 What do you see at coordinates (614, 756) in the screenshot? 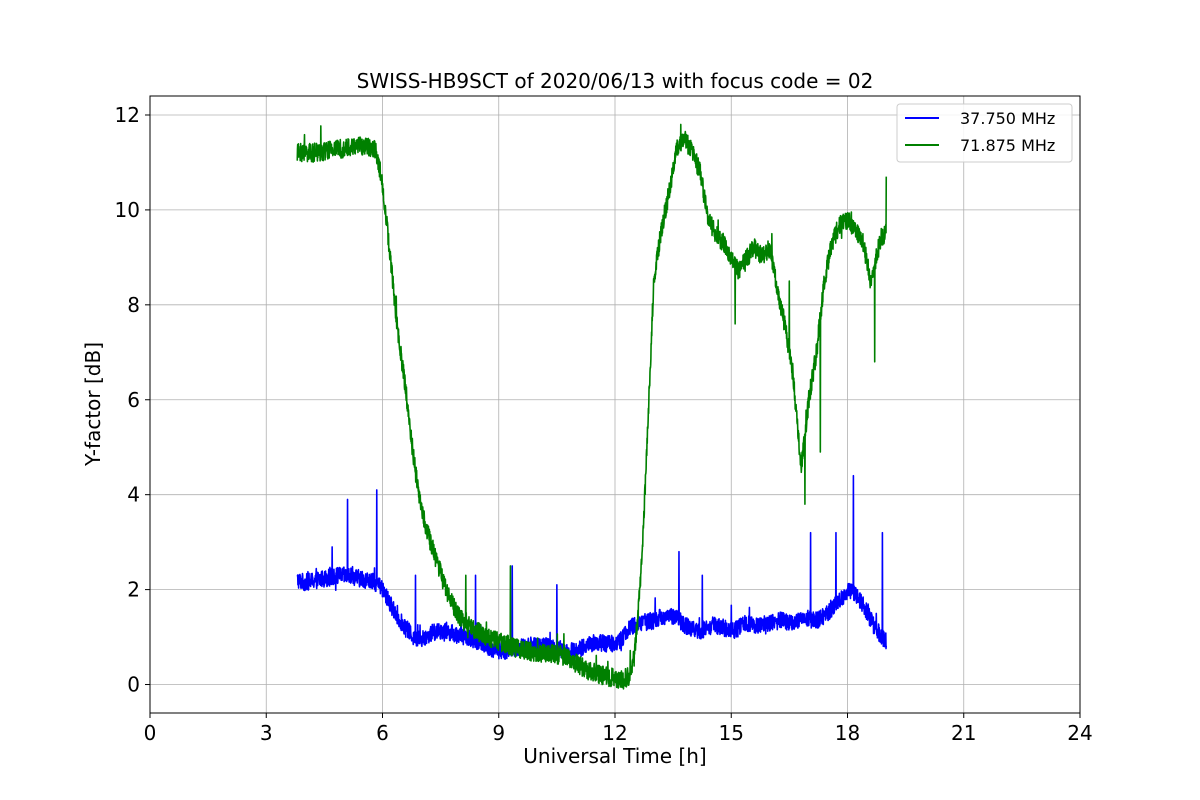
I see `x-axis-label: Universal Time [h]` at bounding box center [614, 756].